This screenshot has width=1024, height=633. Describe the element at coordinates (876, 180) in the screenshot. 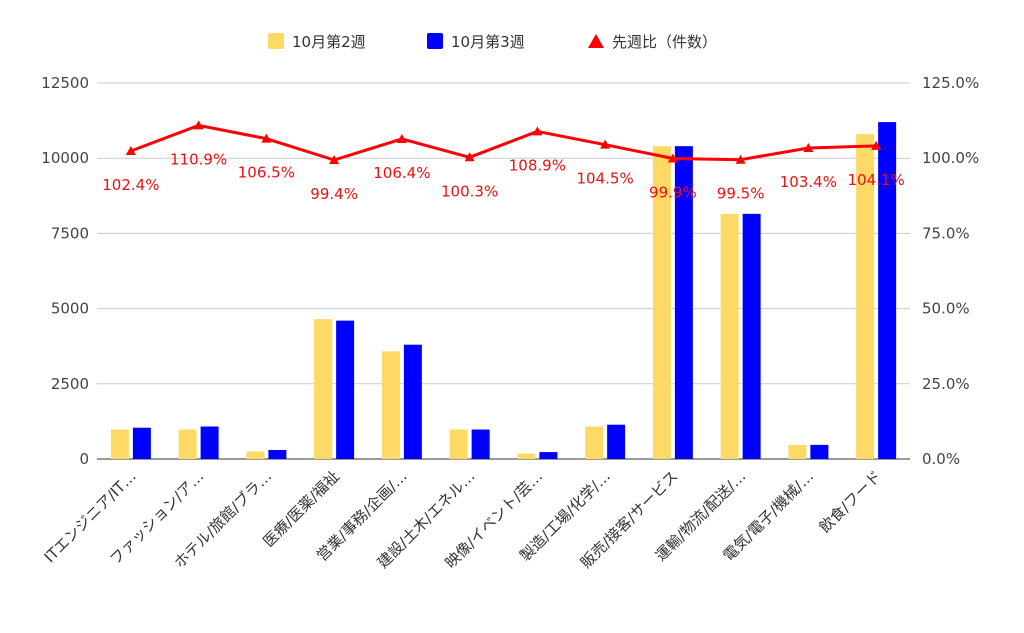

I see `line-data-label: 104.1%` at that location.